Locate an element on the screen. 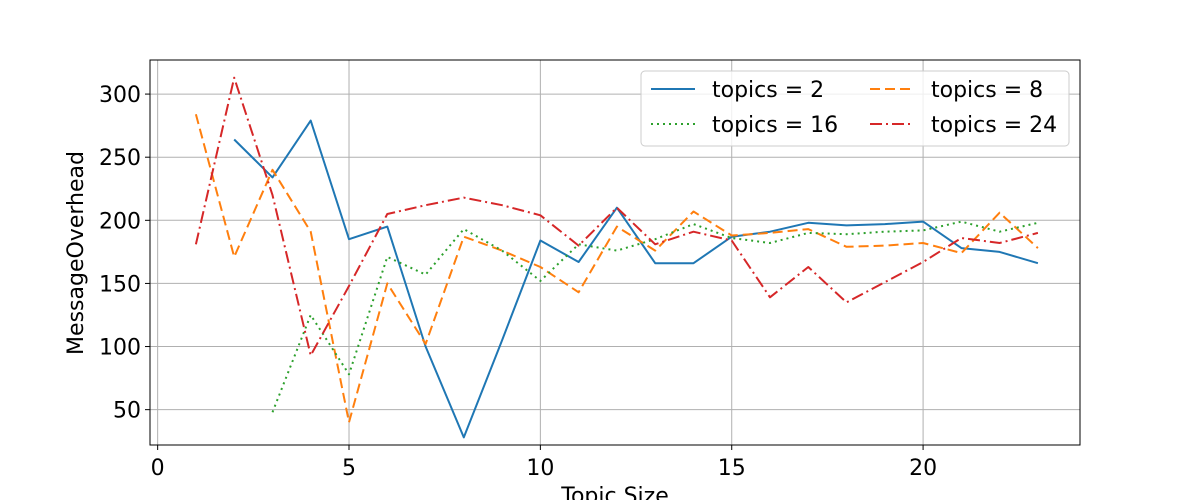 Image resolution: width=1200 pixels, height=500 pixels. legend-label-0: topics = 2 is located at coordinates (768, 90).